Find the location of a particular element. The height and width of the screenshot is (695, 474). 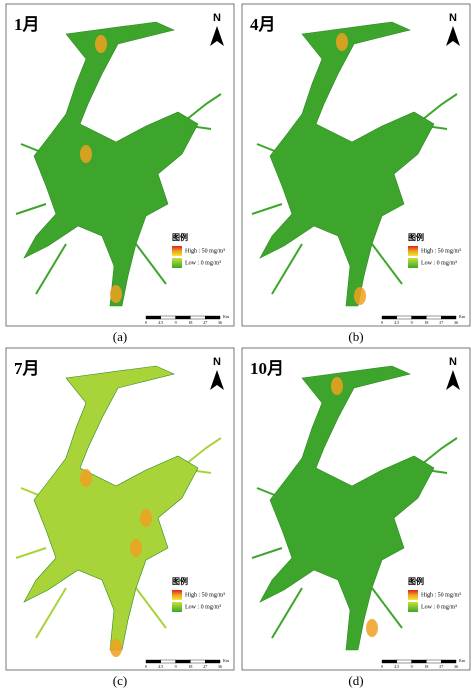

month-label: 10月 is located at coordinates (267, 368).